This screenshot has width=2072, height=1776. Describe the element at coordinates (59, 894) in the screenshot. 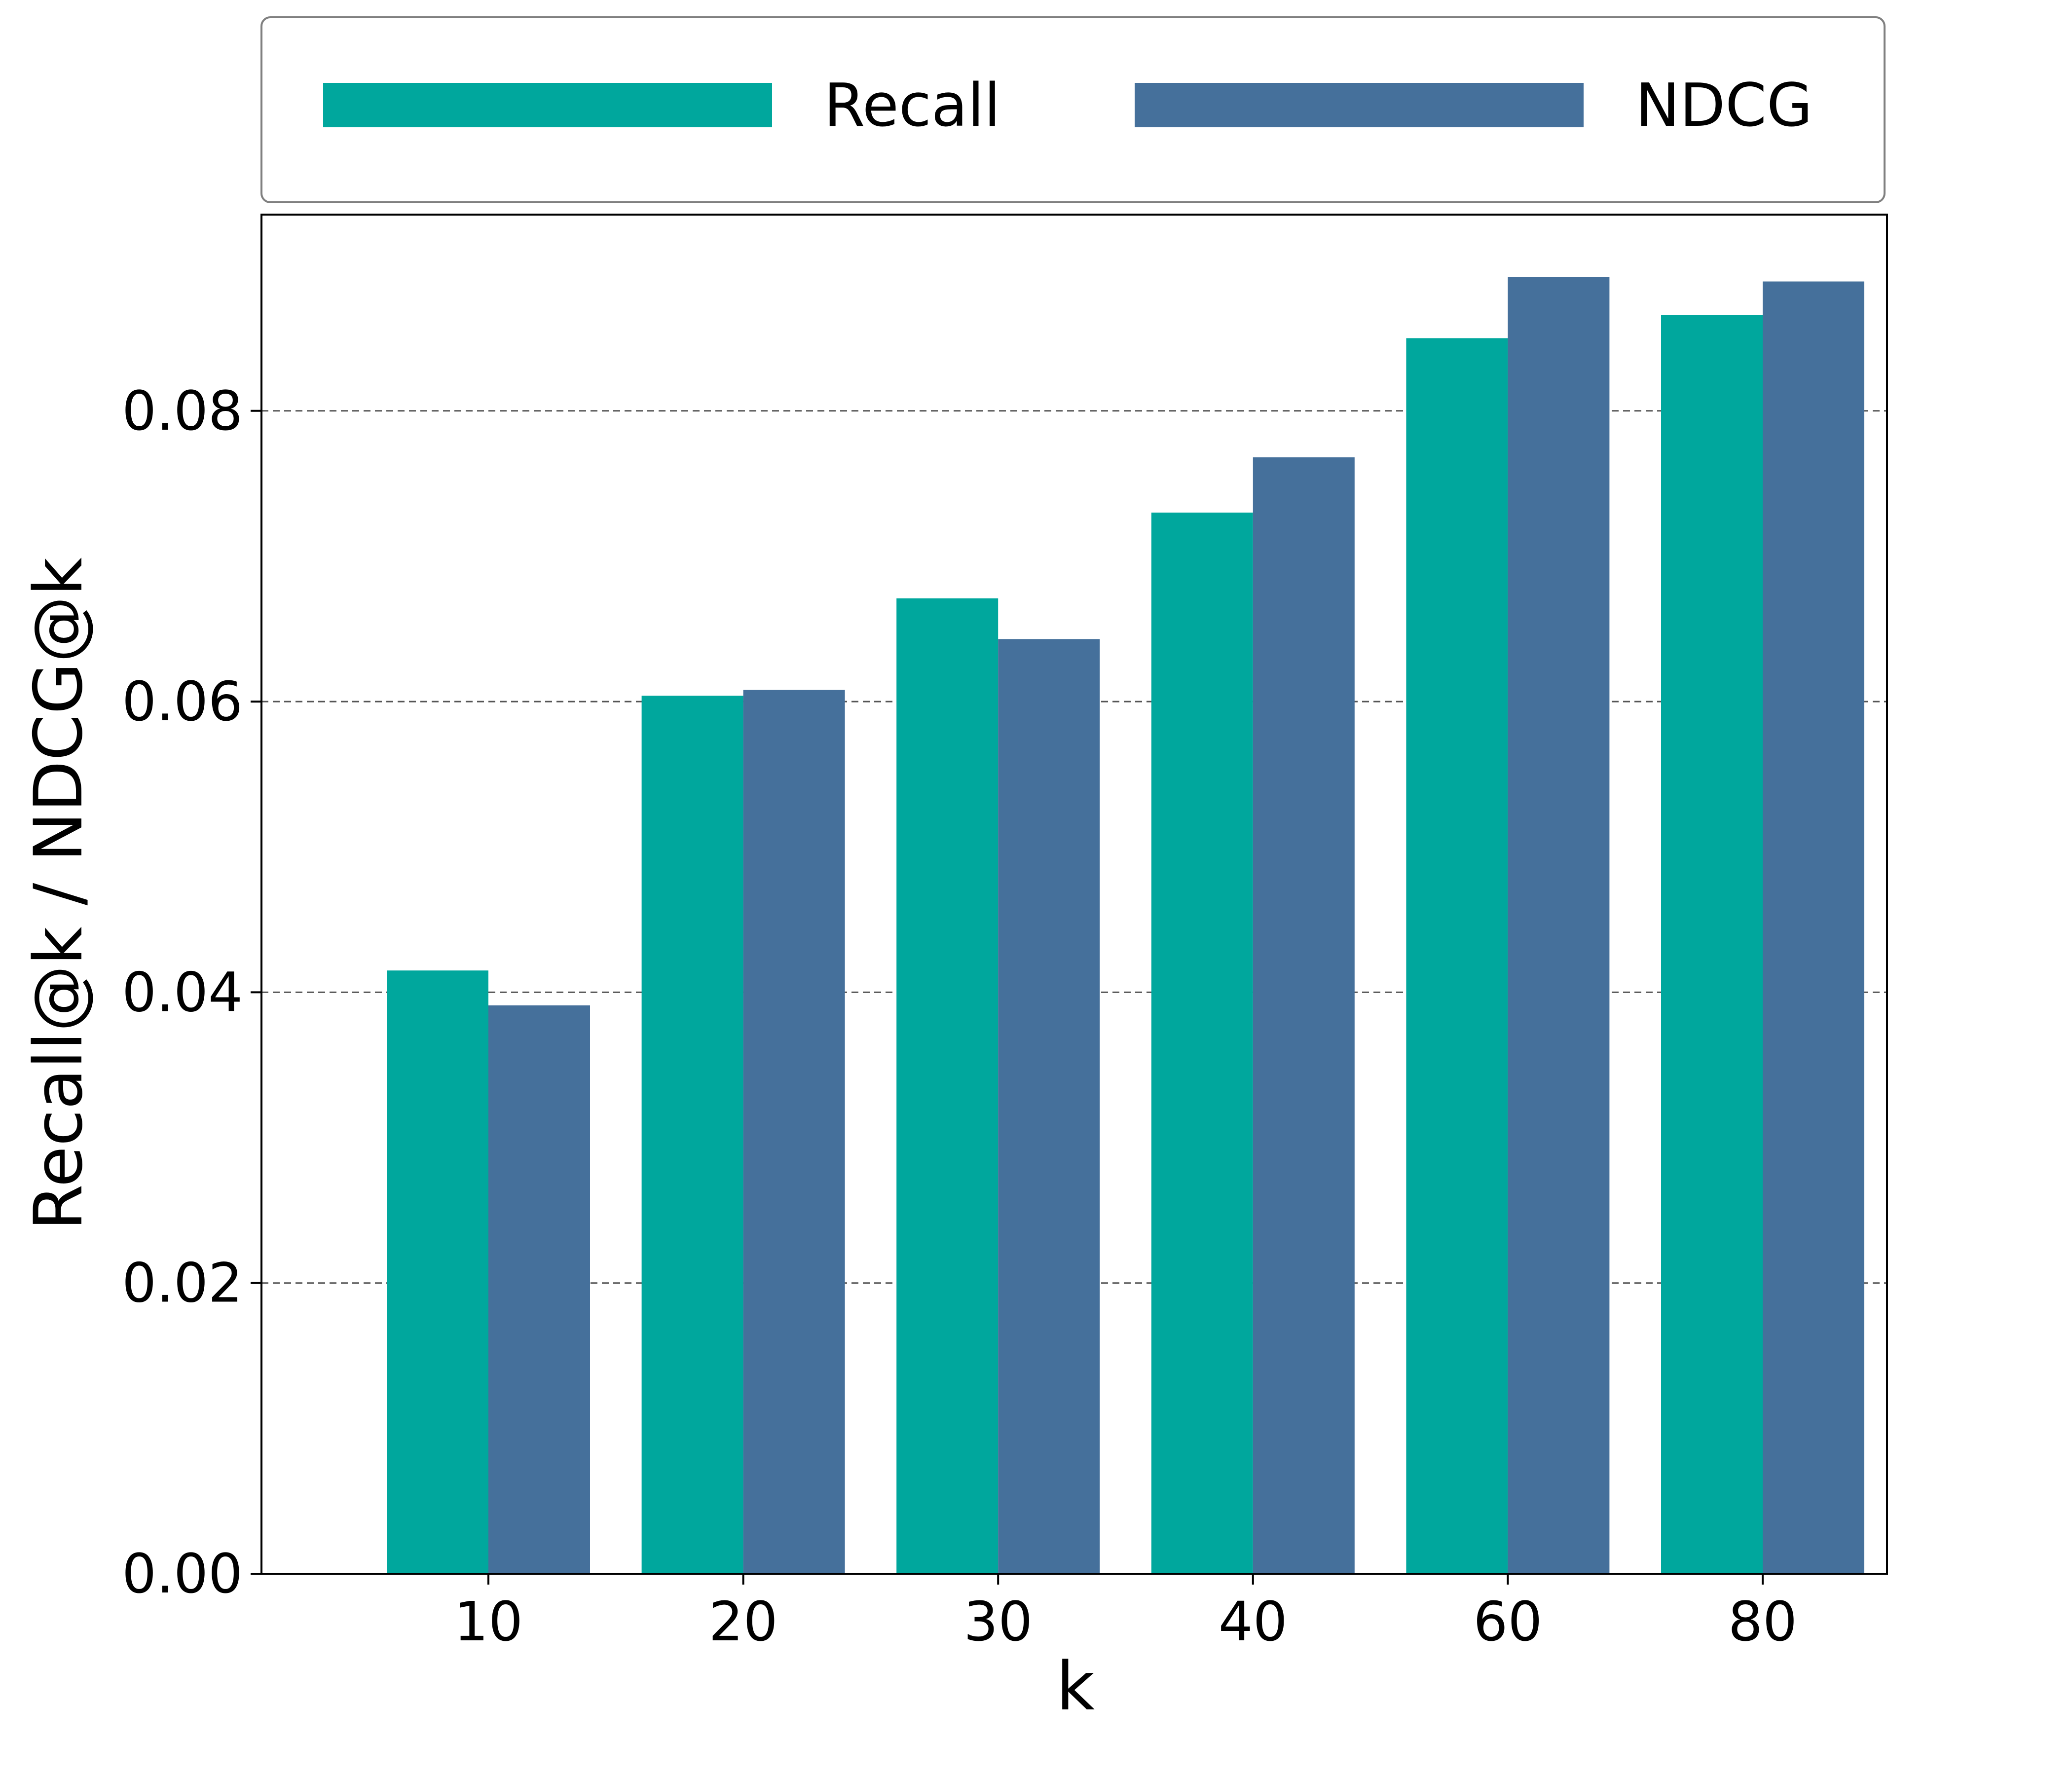

I see `y-axis-title: Recall@k / NDCG@k` at that location.